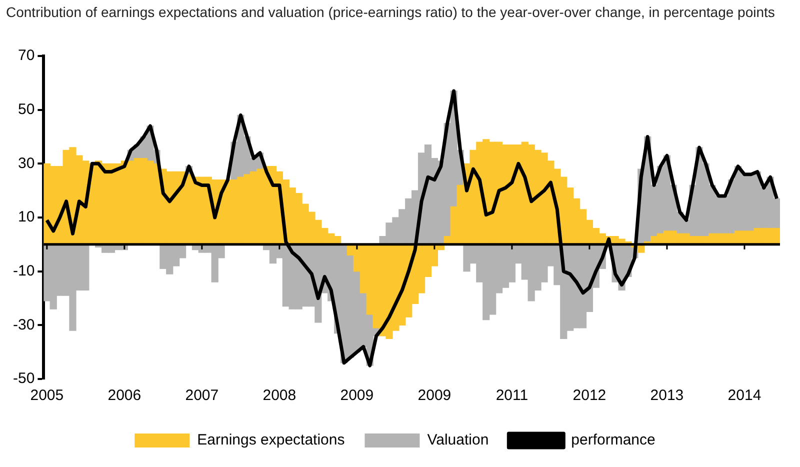 This screenshot has height=467, width=800. I want to click on x-tick-label: 2011, so click(512, 395).